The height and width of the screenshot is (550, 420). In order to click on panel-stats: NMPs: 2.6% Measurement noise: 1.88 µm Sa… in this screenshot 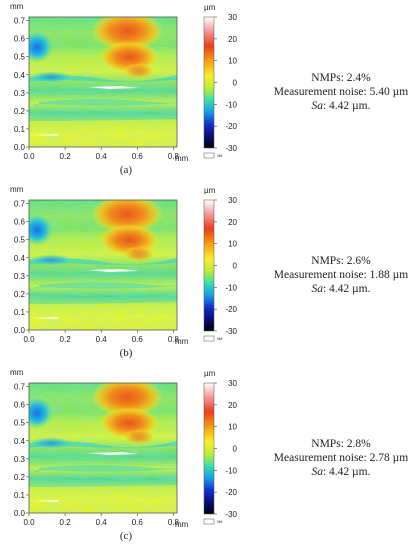, I will do `click(341, 275)`.